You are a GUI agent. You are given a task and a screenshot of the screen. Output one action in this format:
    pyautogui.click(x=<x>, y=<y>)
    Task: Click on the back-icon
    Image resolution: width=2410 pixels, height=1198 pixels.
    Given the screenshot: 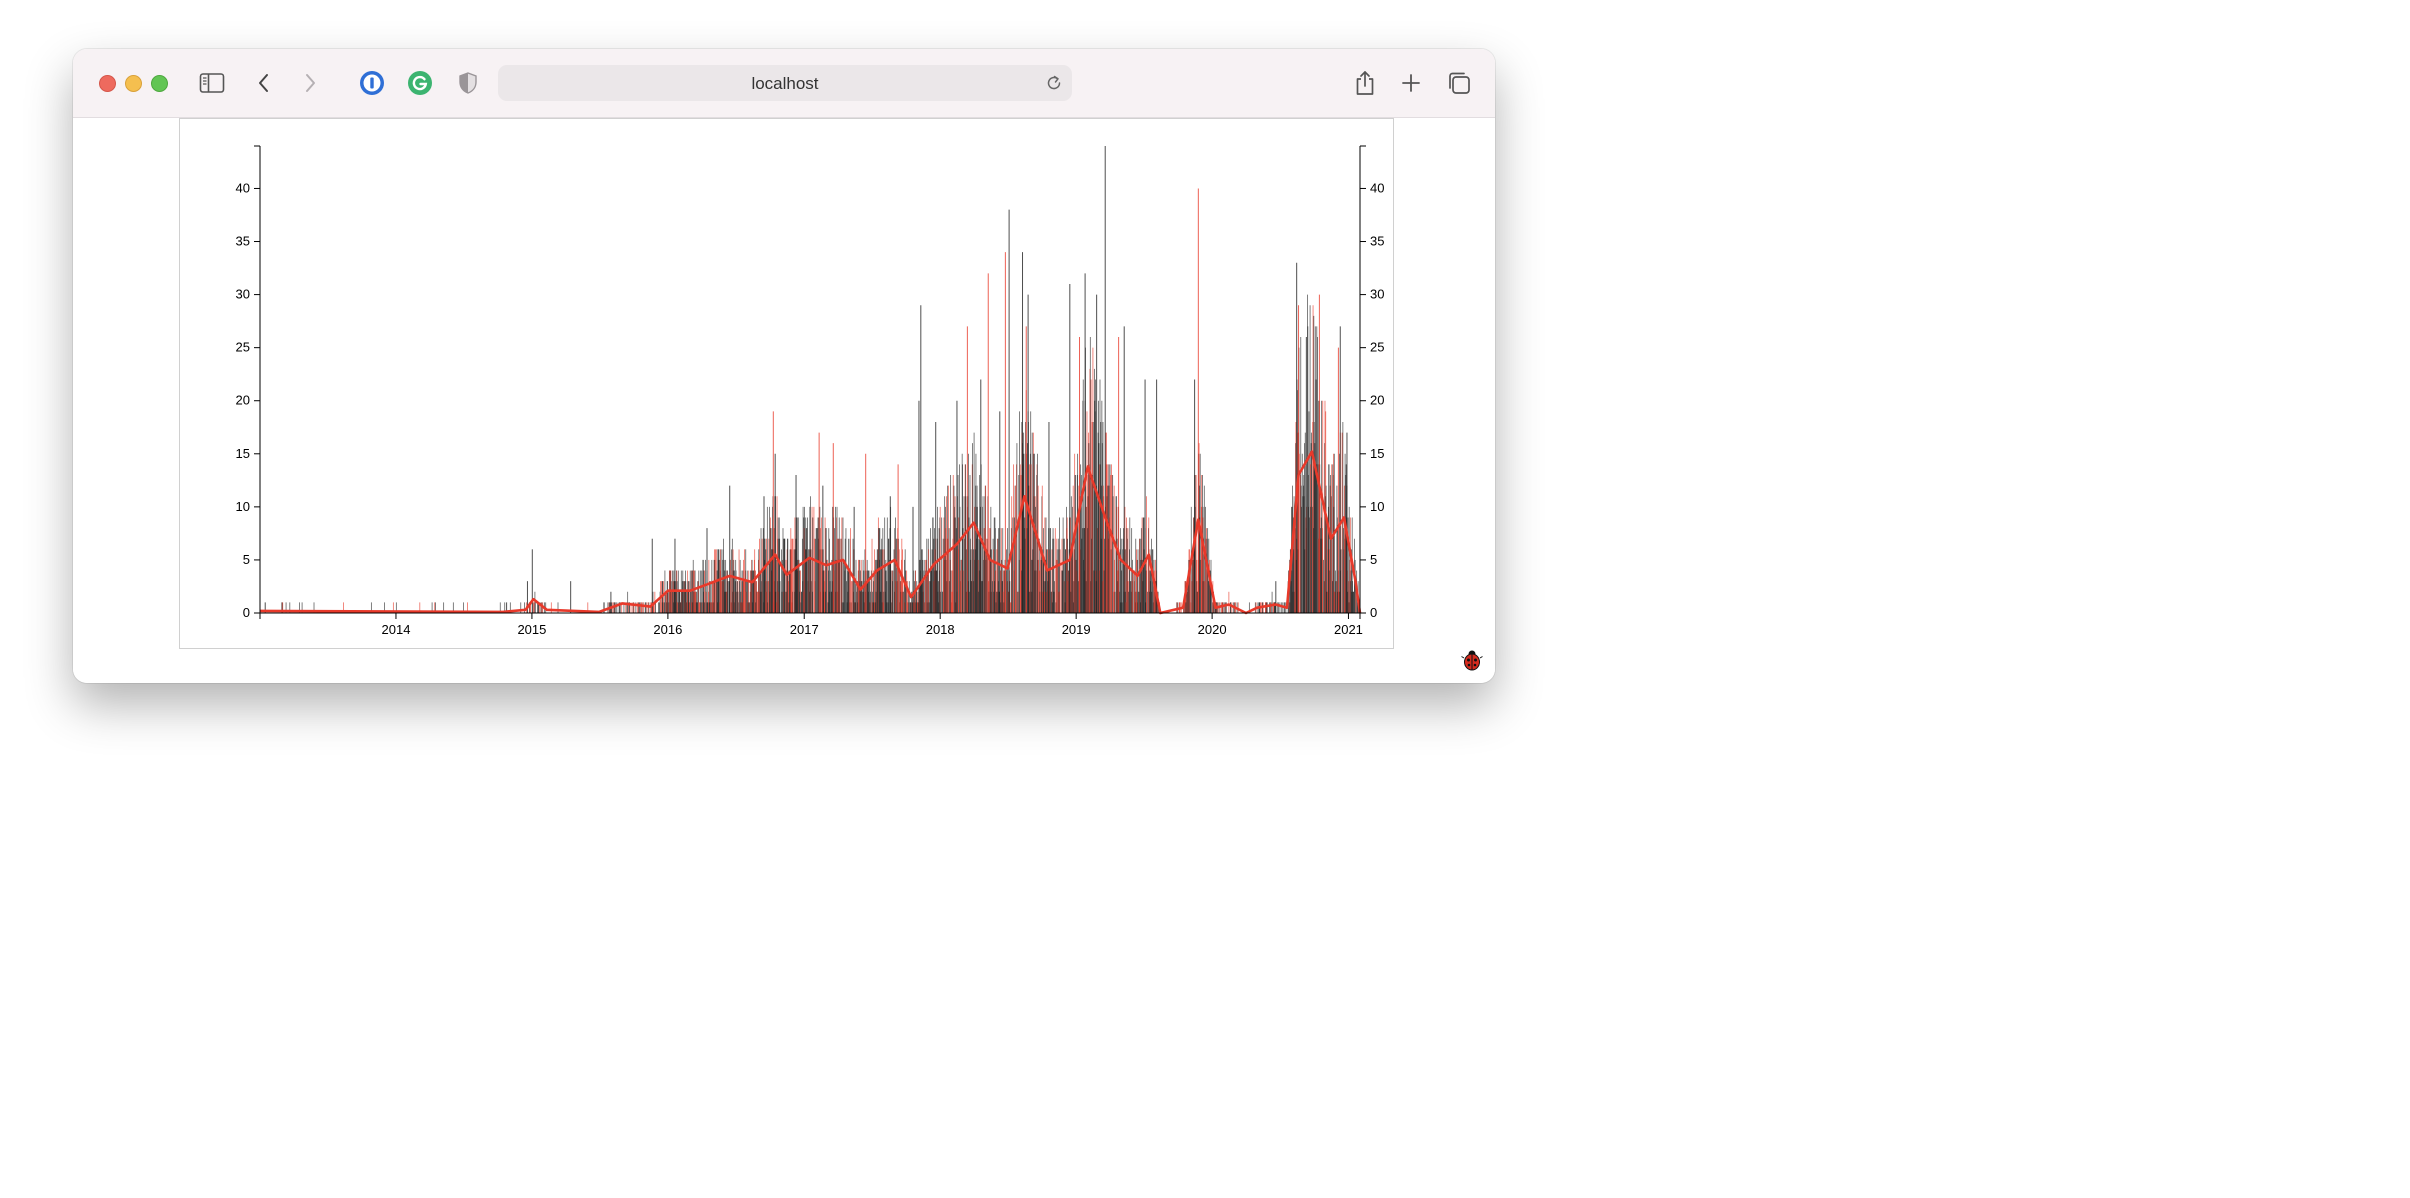 What is the action you would take?
    pyautogui.click(x=263, y=83)
    